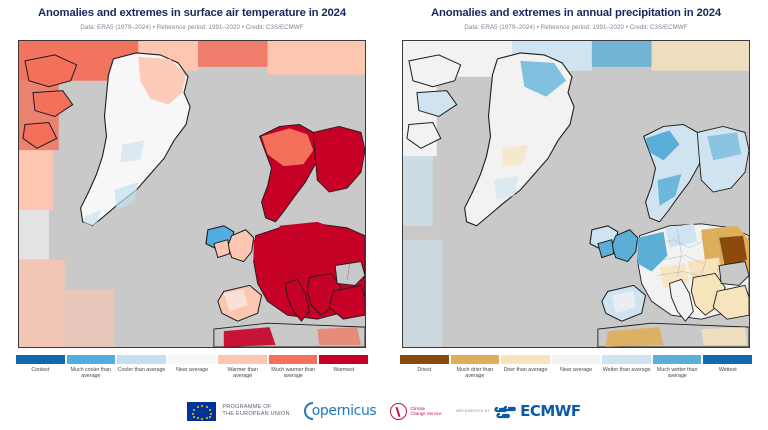 This screenshot has height=430, width=768. Describe the element at coordinates (247, 407) in the screenshot. I see `eu-line-1: PROGRAMME OF` at that location.